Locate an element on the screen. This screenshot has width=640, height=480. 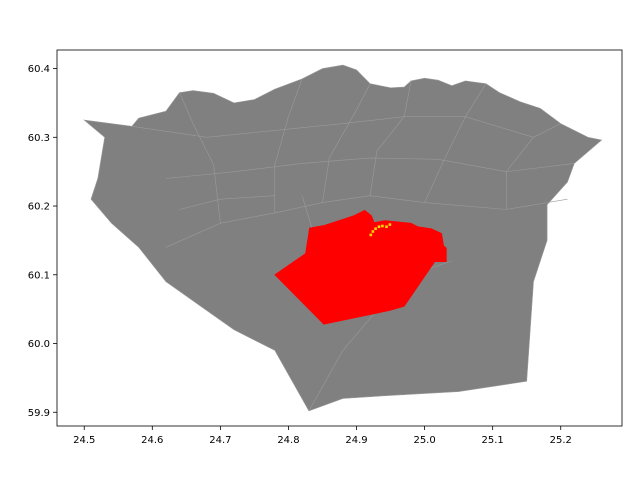
y-tick-label-4: 60.2 is located at coordinates (39, 207).